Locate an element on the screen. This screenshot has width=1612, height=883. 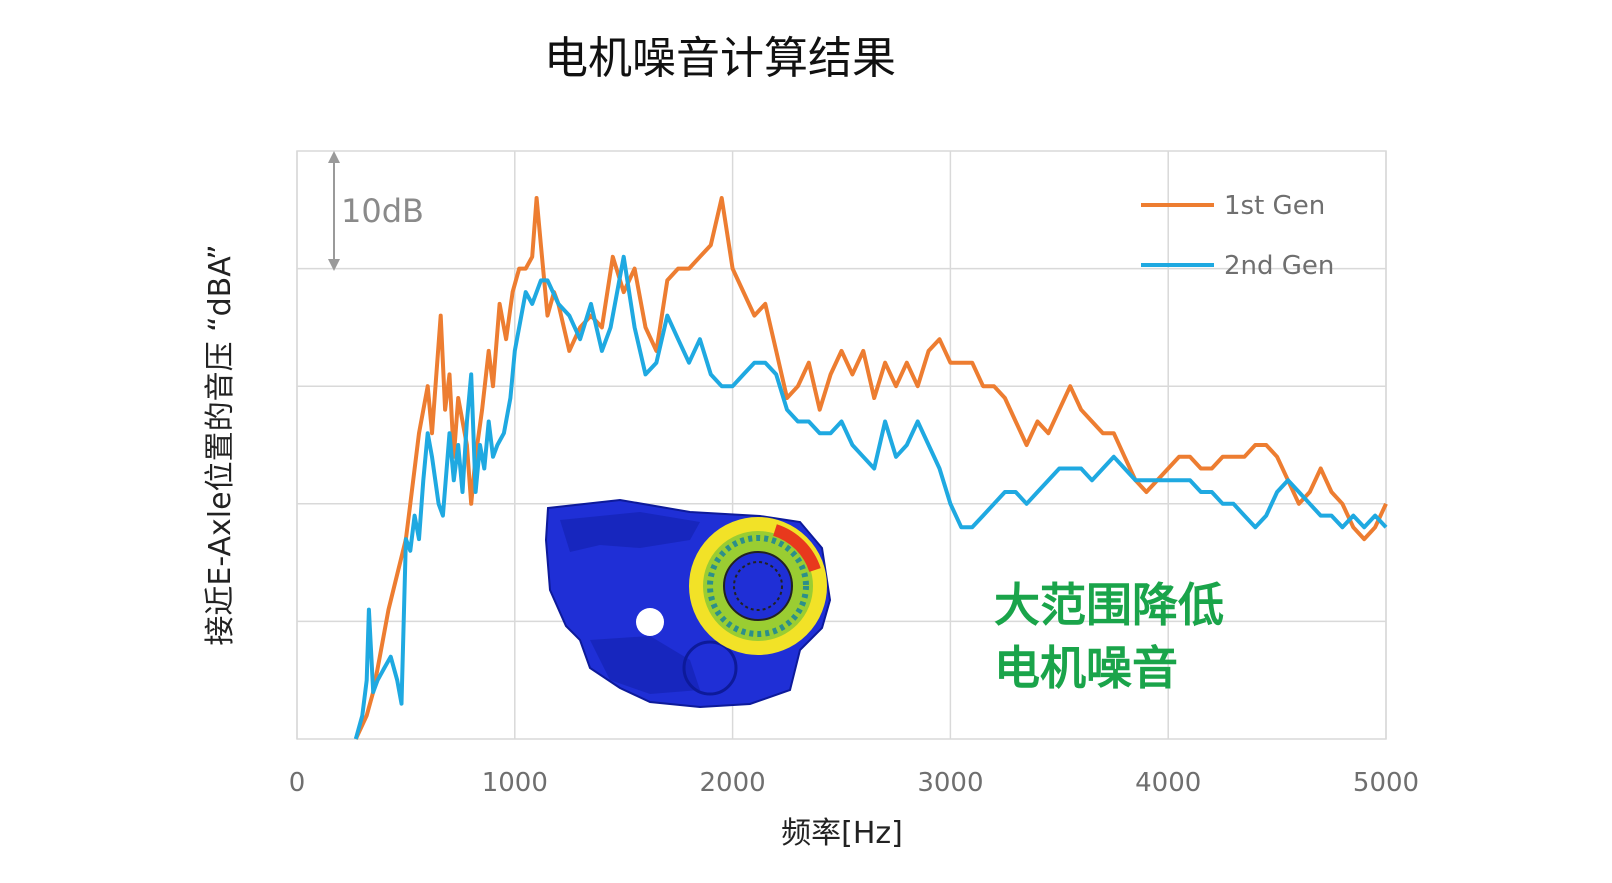
x-tick-label: 2000 is located at coordinates (733, 783).